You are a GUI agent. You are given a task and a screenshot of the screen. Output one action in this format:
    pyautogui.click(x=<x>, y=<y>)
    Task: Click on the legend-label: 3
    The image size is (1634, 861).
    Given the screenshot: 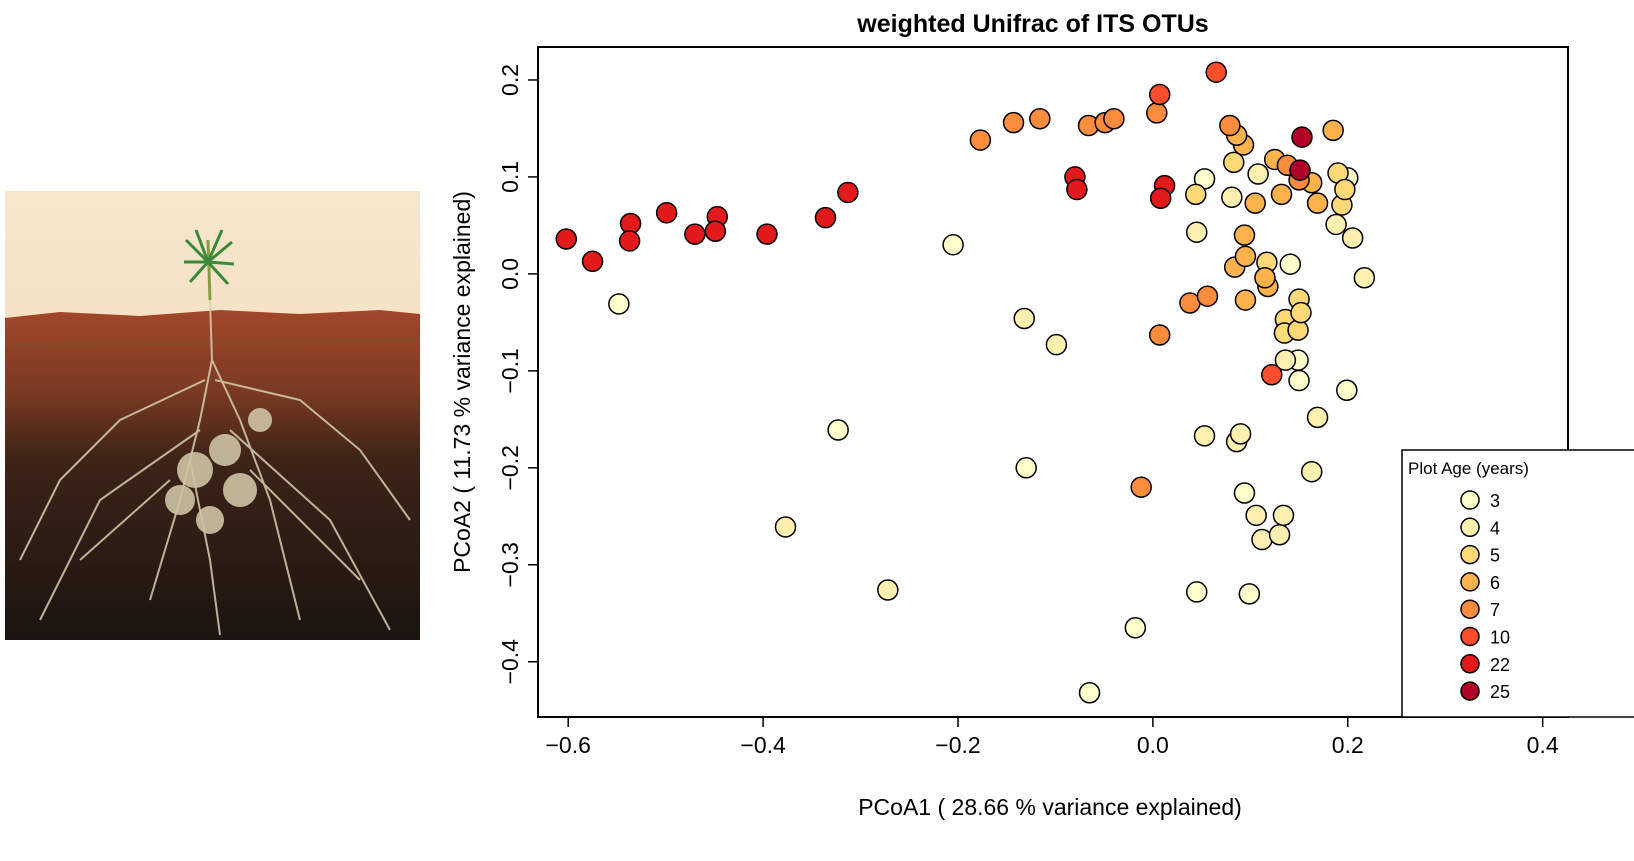 What is the action you would take?
    pyautogui.click(x=1495, y=501)
    